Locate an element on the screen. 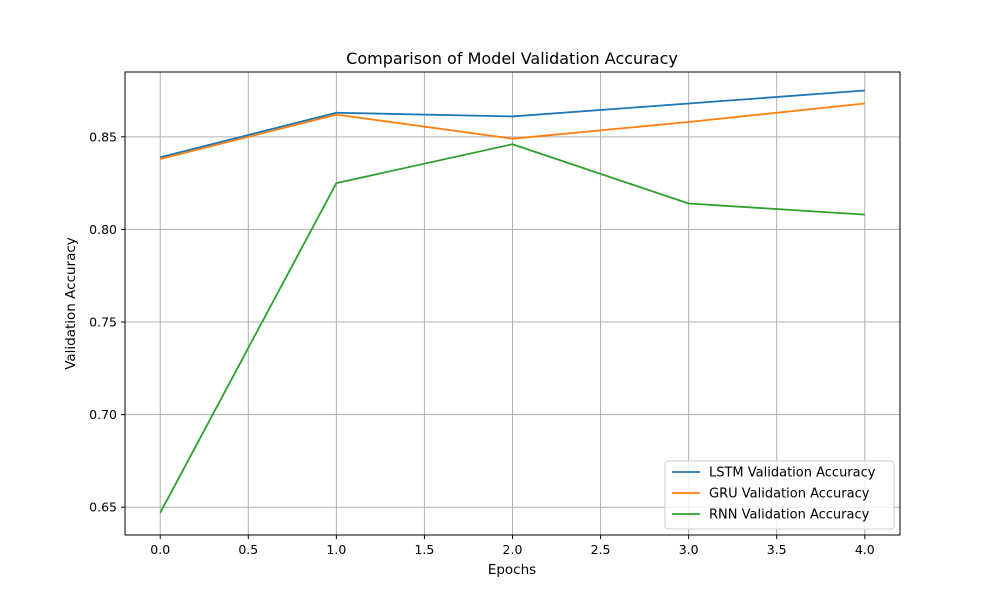 The height and width of the screenshot is (600, 1000). y-tick-label: 0.65 is located at coordinates (103, 507).